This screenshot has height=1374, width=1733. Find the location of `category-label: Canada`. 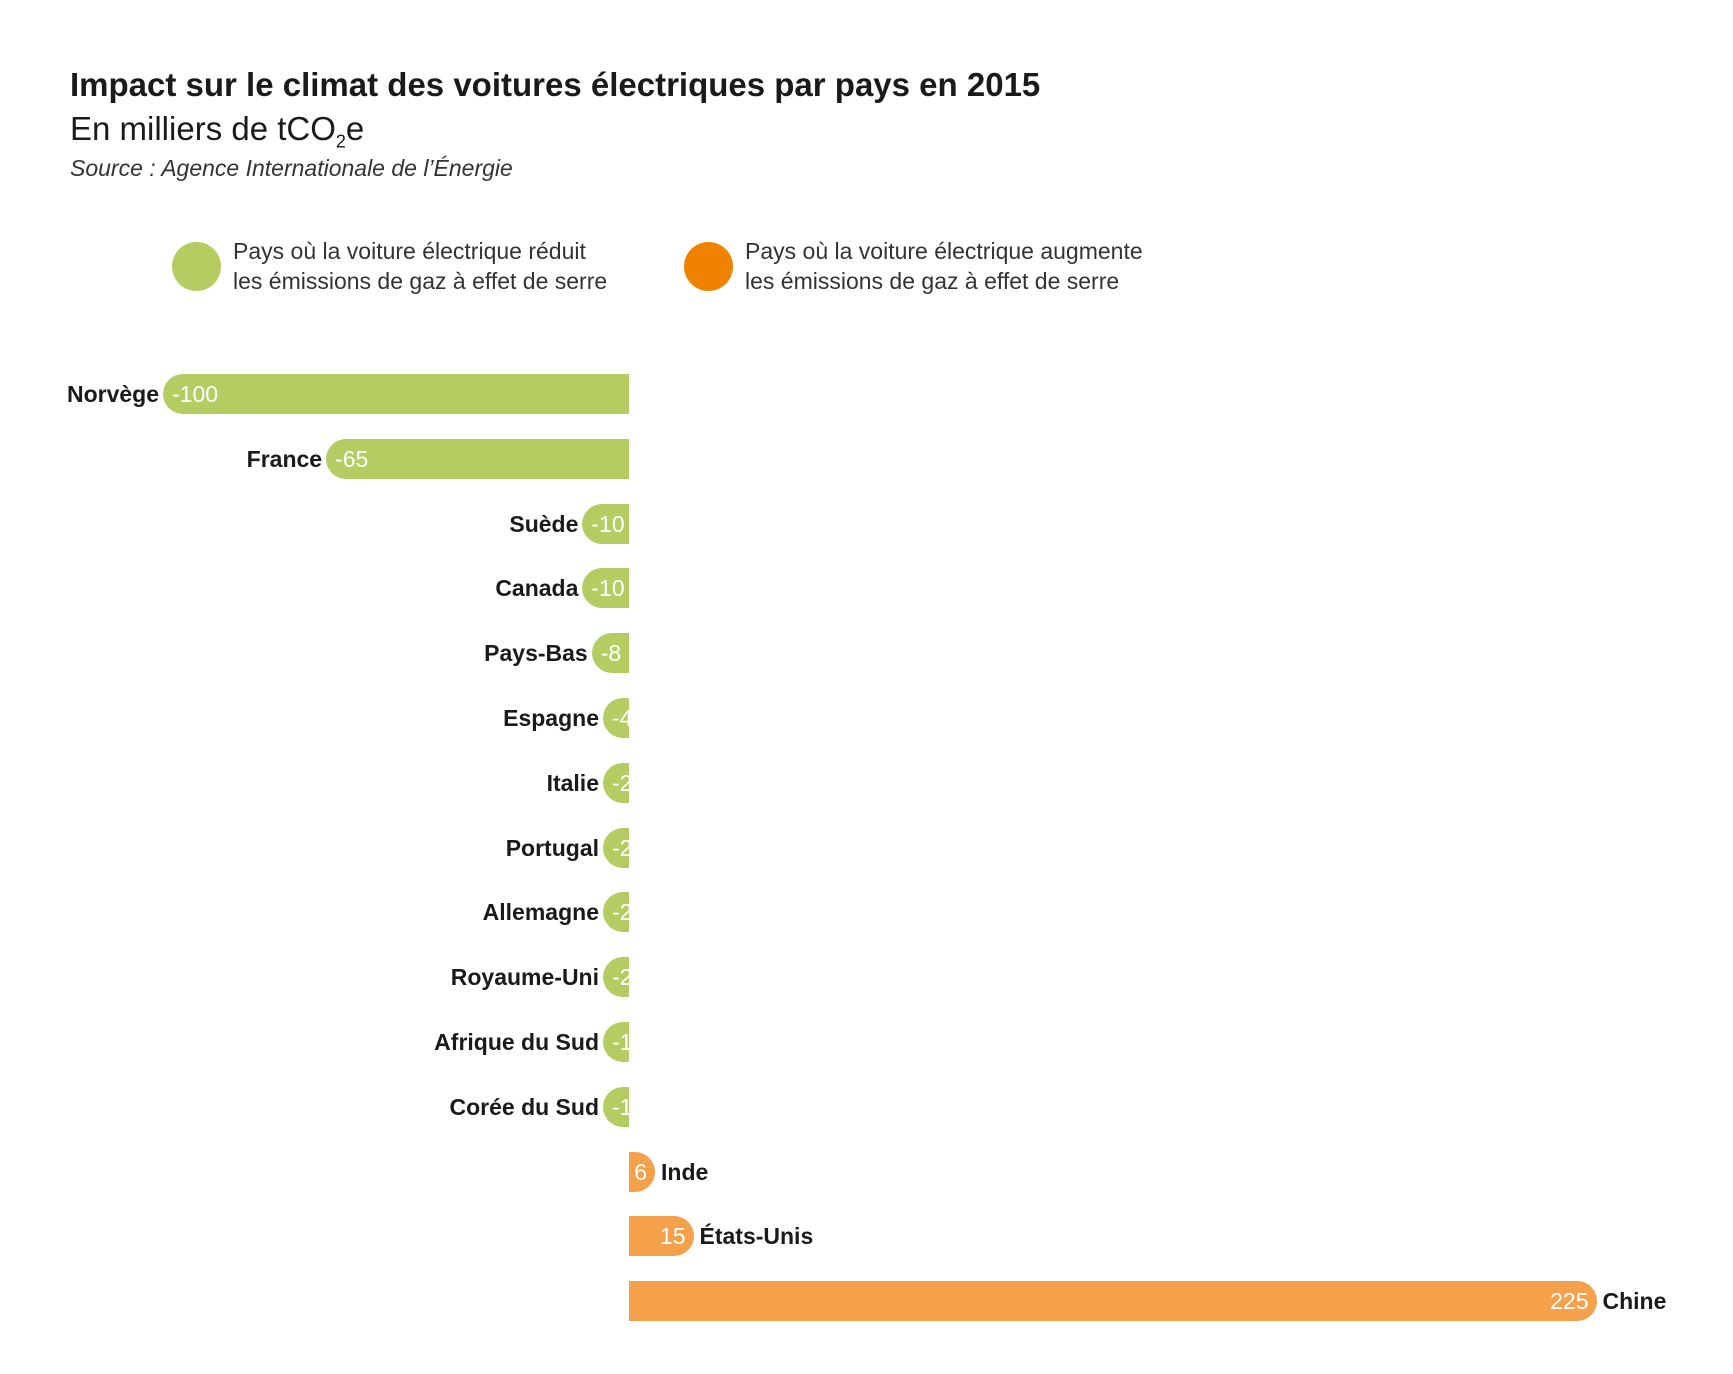

category-label: Canada is located at coordinates (537, 588).